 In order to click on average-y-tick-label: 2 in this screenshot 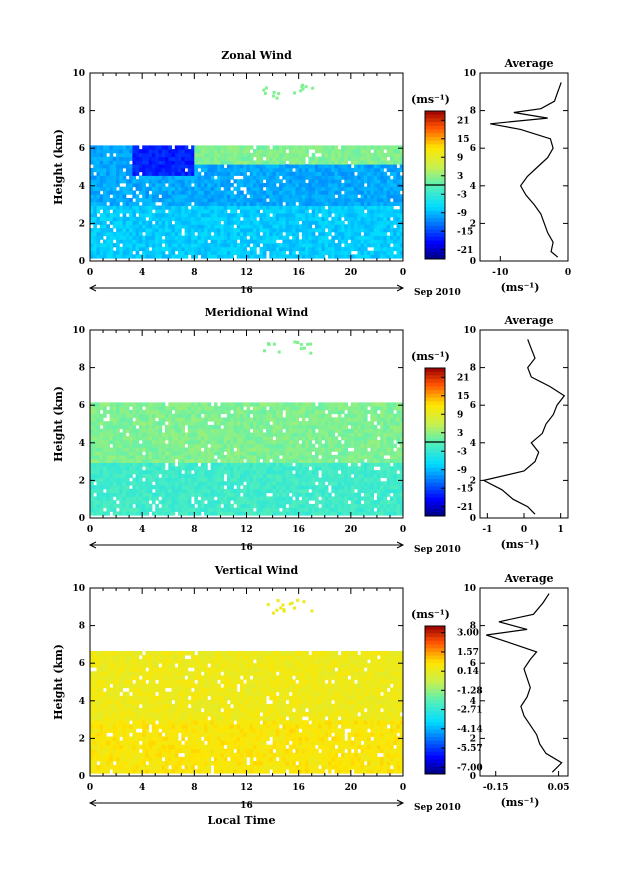, I will do `click(473, 224)`.